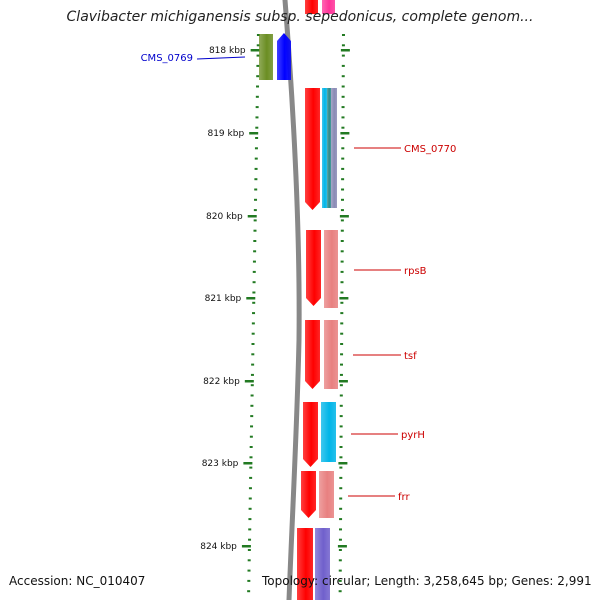 The width and height of the screenshot is (600, 600). What do you see at coordinates (167, 58) in the screenshot?
I see `gene-label-cms-0769: CMS_0769` at bounding box center [167, 58].